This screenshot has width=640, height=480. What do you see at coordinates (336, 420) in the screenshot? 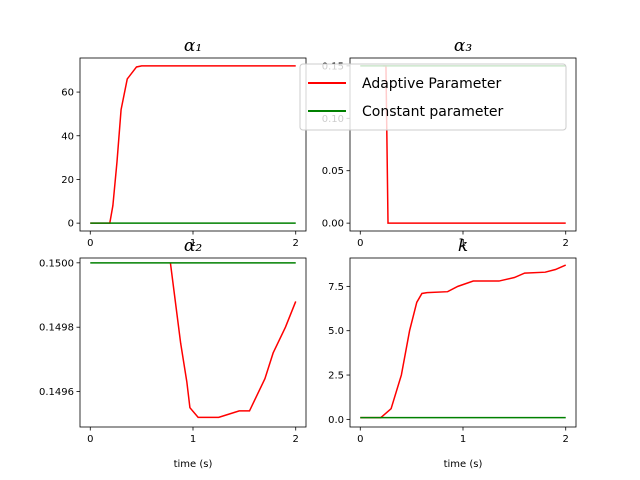
I see `y-tick-label: 0.0` at bounding box center [336, 420].